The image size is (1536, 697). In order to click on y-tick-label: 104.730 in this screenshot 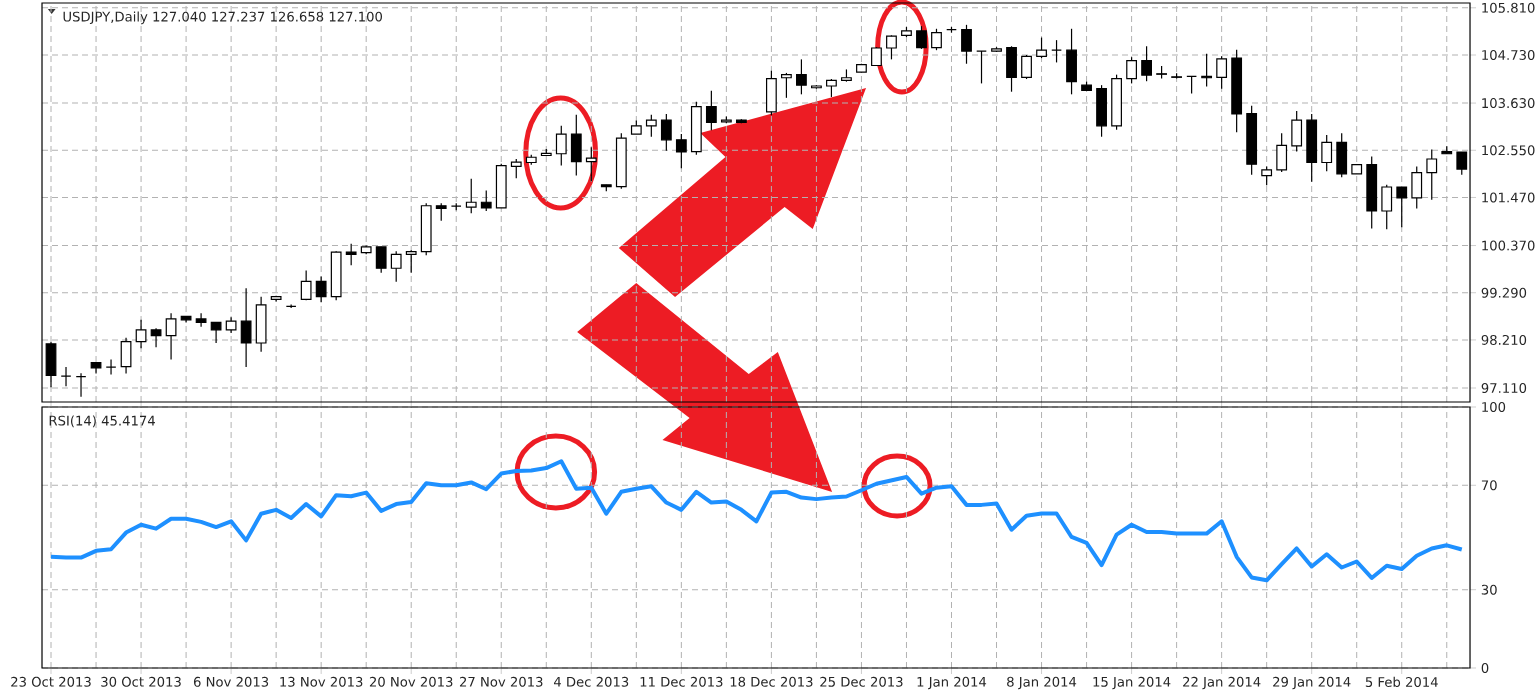, I will do `click(1508, 55)`.